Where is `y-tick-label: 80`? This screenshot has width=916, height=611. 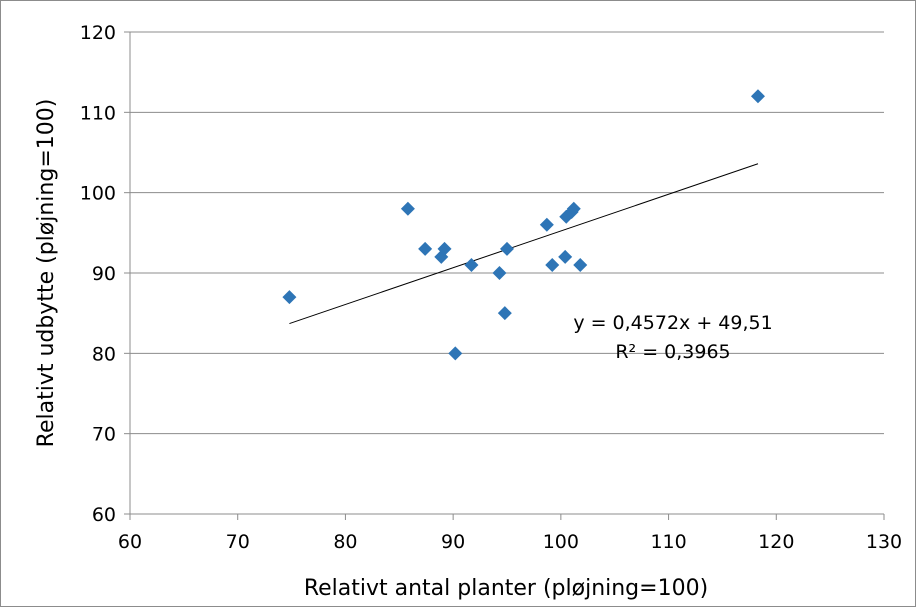
y-tick-label: 80 is located at coordinates (104, 354).